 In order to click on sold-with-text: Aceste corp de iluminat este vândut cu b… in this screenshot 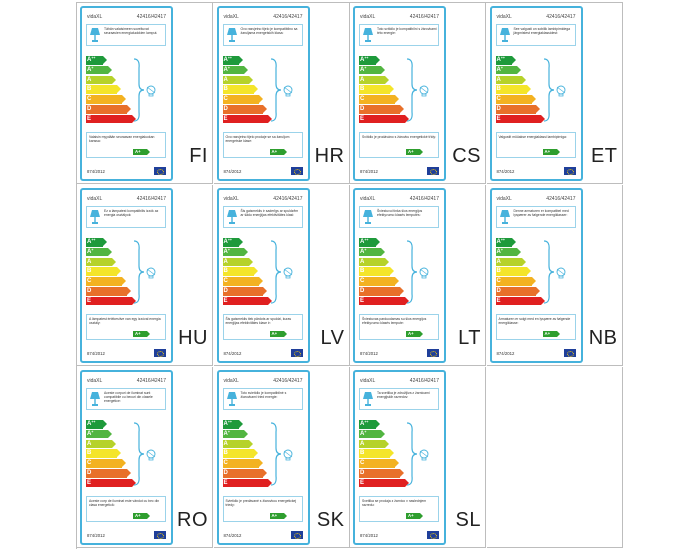, I will do `click(124, 503)`.